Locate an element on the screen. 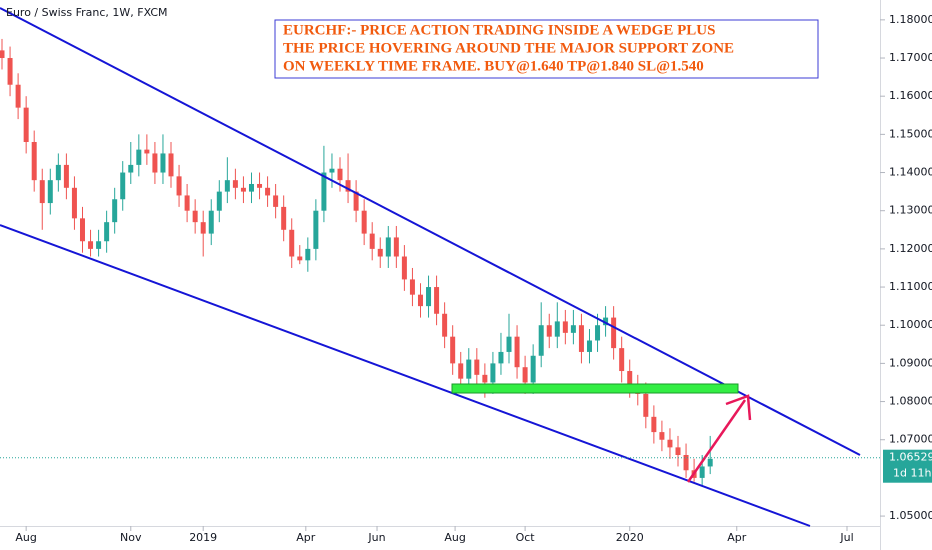 This screenshot has width=932, height=550. x-tick-label: Apr is located at coordinates (306, 537).